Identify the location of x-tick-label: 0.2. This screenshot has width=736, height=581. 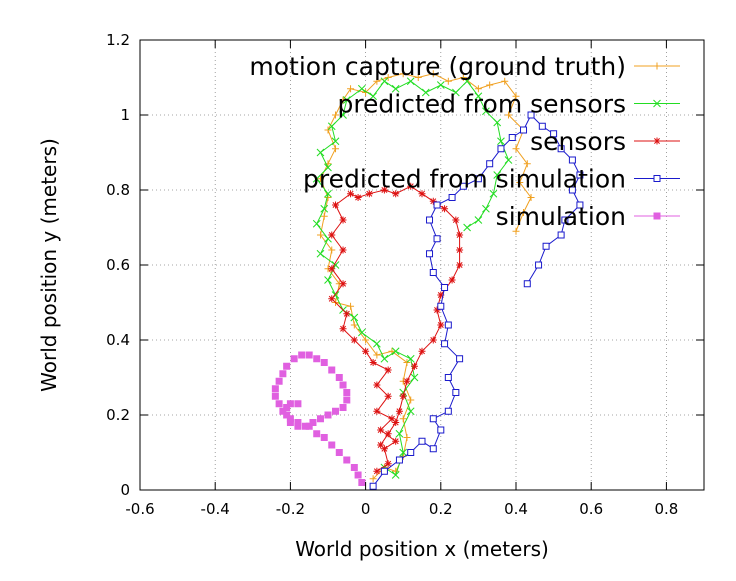
(441, 509).